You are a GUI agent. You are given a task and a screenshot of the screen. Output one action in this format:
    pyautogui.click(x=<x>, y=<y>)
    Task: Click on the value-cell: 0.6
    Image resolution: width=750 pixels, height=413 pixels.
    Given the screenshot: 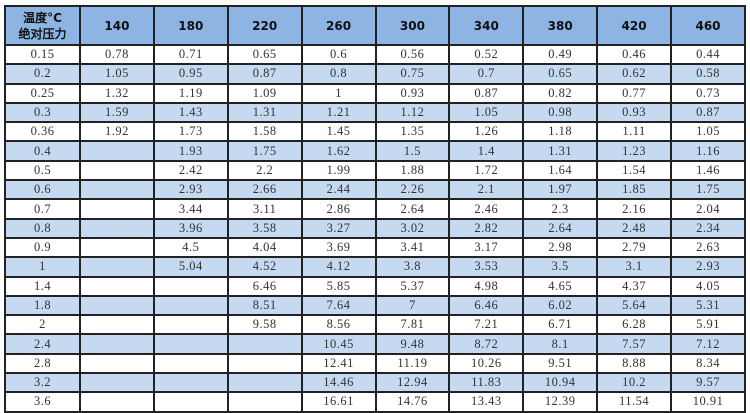 What is the action you would take?
    pyautogui.click(x=338, y=54)
    